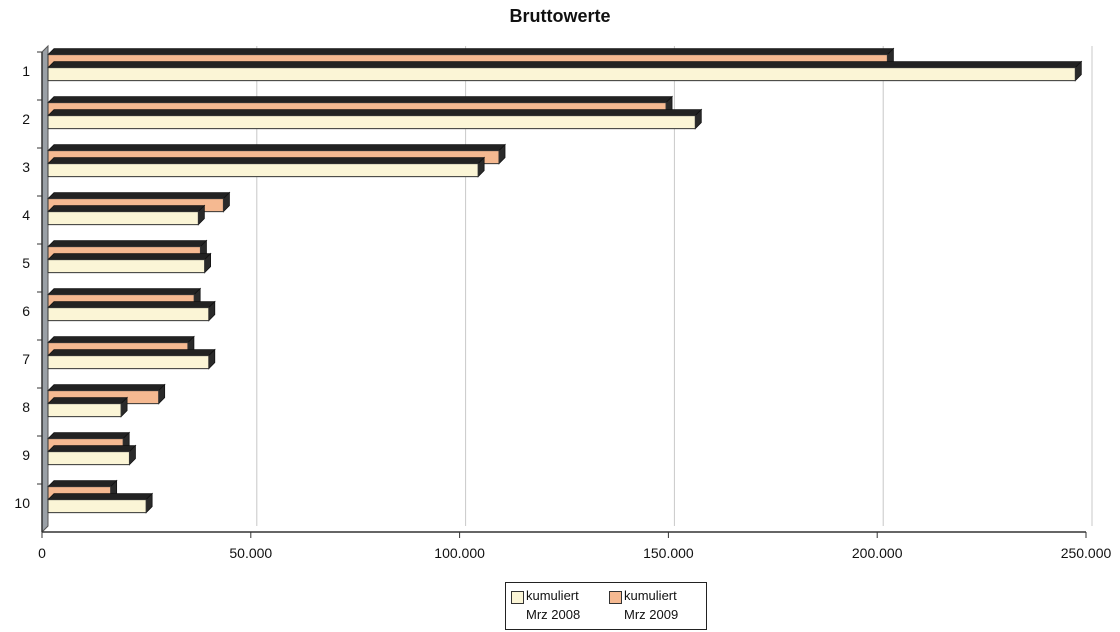 The height and width of the screenshot is (632, 1120). Describe the element at coordinates (26, 407) in the screenshot. I see `y-tick-label: 8` at that location.